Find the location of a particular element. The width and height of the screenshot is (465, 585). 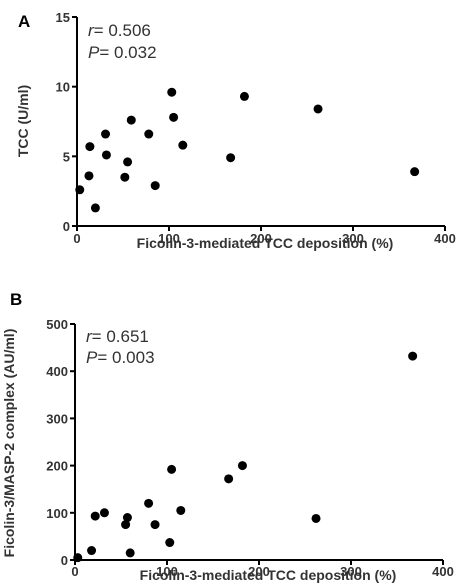

panel-letter: A is located at coordinates (24, 21).